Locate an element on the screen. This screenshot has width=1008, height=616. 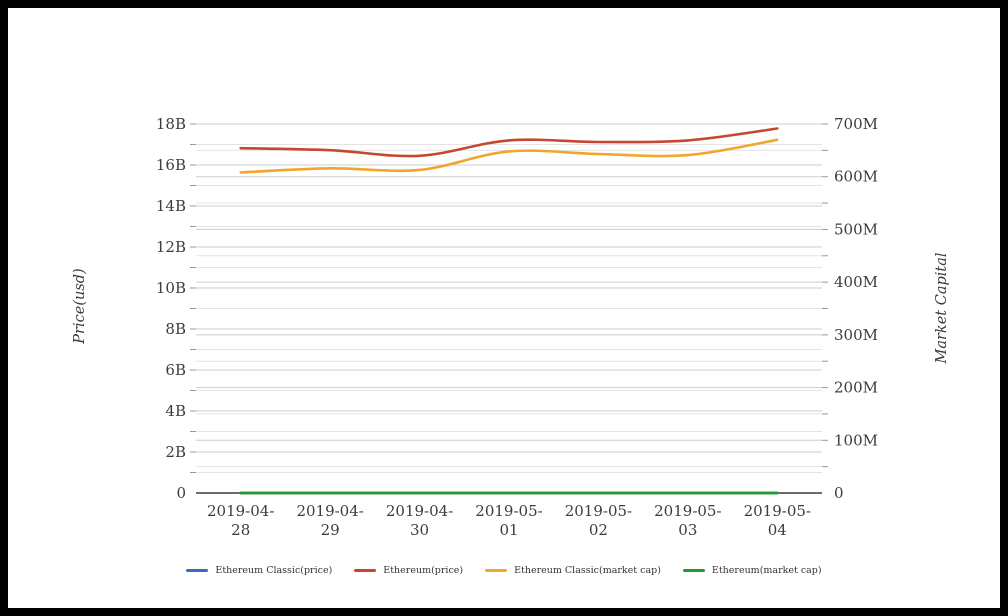
legend-label: Ethereum Classic(price) is located at coordinates (274, 570).